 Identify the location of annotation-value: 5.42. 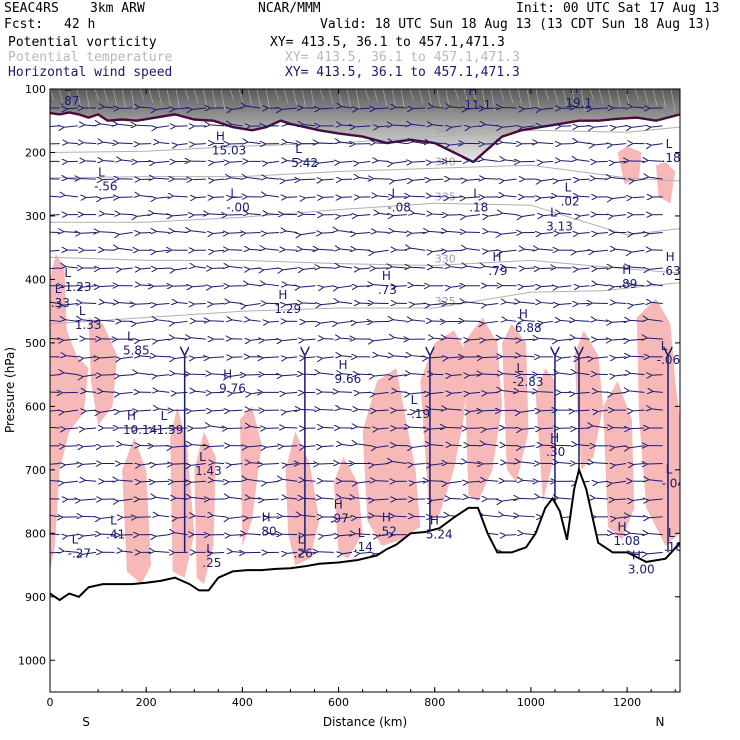
(304, 163).